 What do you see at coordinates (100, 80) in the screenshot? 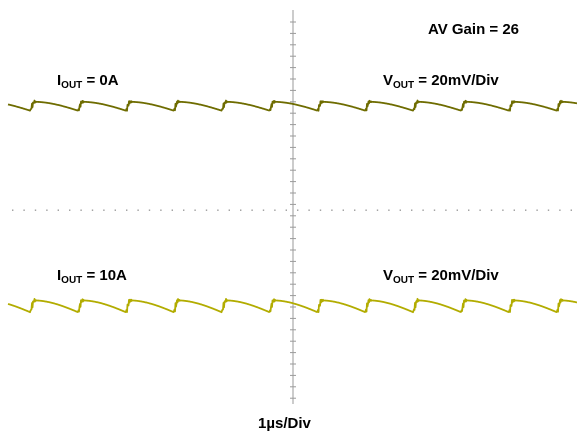
I see `top-current-value: = 0A` at bounding box center [100, 80].